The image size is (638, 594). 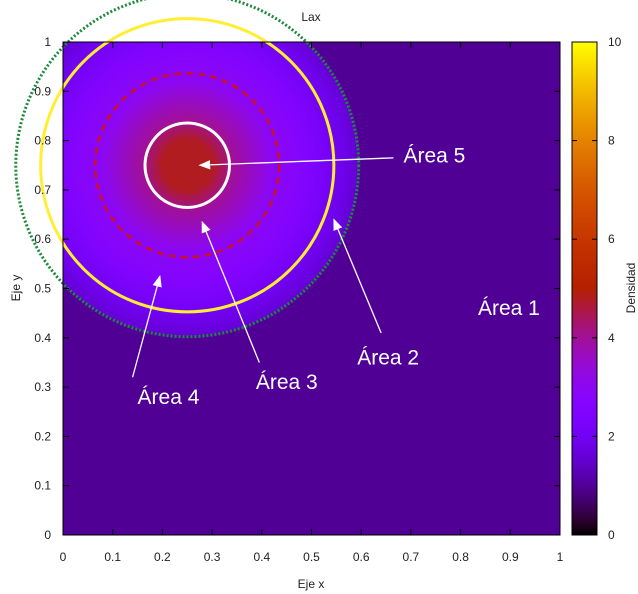 I want to click on y-tick-label: 0.1, so click(x=42, y=486).